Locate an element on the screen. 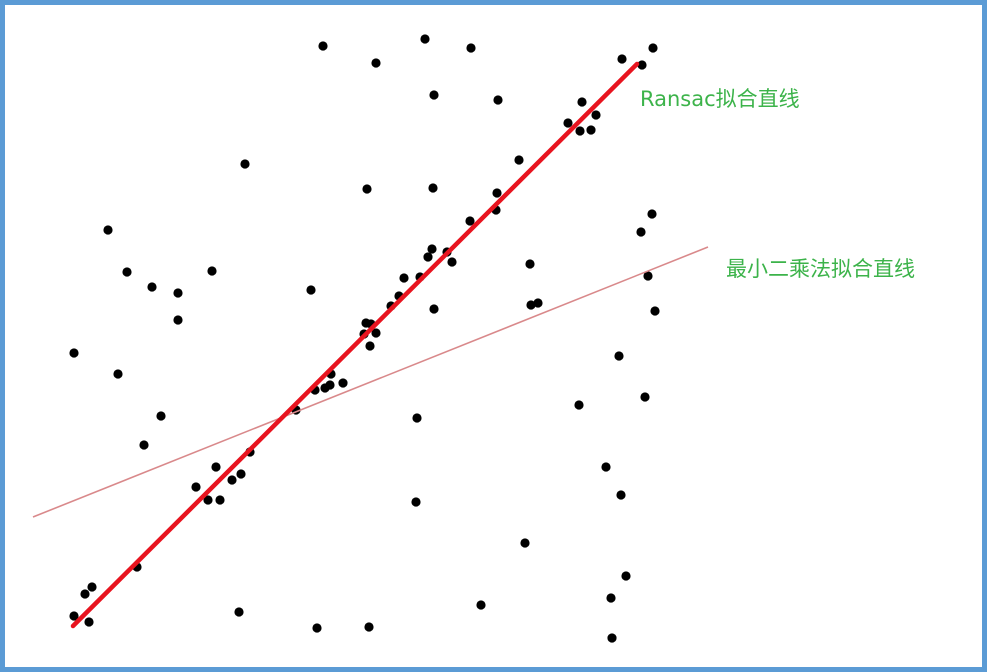 This screenshot has height=672, width=987. least-squares-line-label: 最小二乘法拟合直线 is located at coordinates (820, 269).